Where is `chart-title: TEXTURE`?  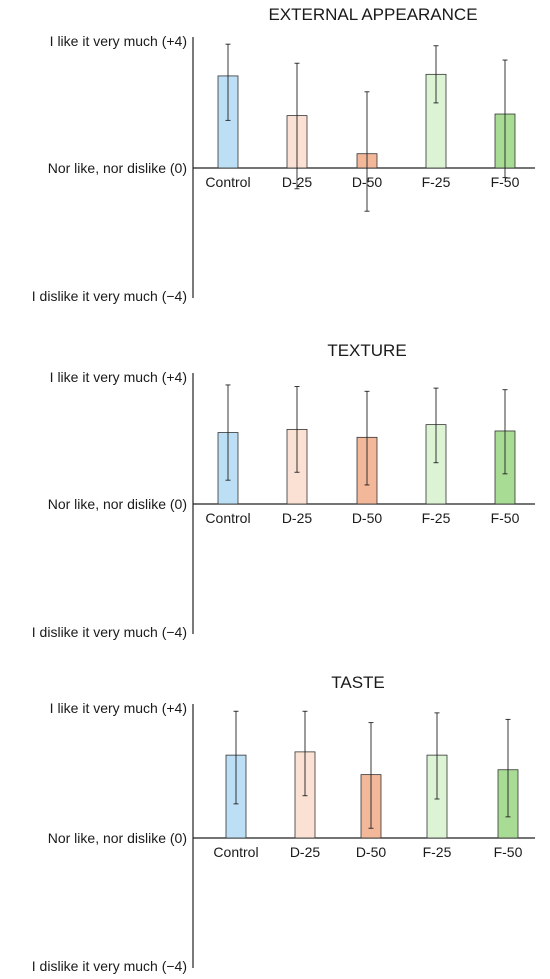 chart-title: TEXTURE is located at coordinates (366, 350).